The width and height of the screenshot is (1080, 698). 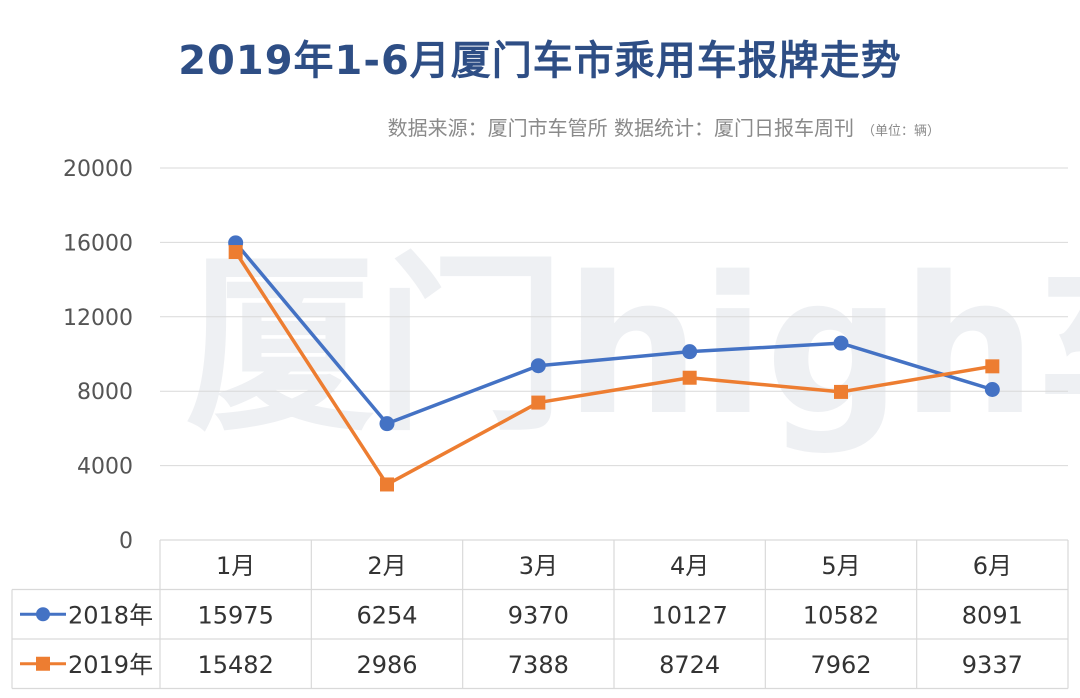 I want to click on chart-title: 2019年1-6月厦门车市乘用车报牌走势, so click(x=540, y=61).